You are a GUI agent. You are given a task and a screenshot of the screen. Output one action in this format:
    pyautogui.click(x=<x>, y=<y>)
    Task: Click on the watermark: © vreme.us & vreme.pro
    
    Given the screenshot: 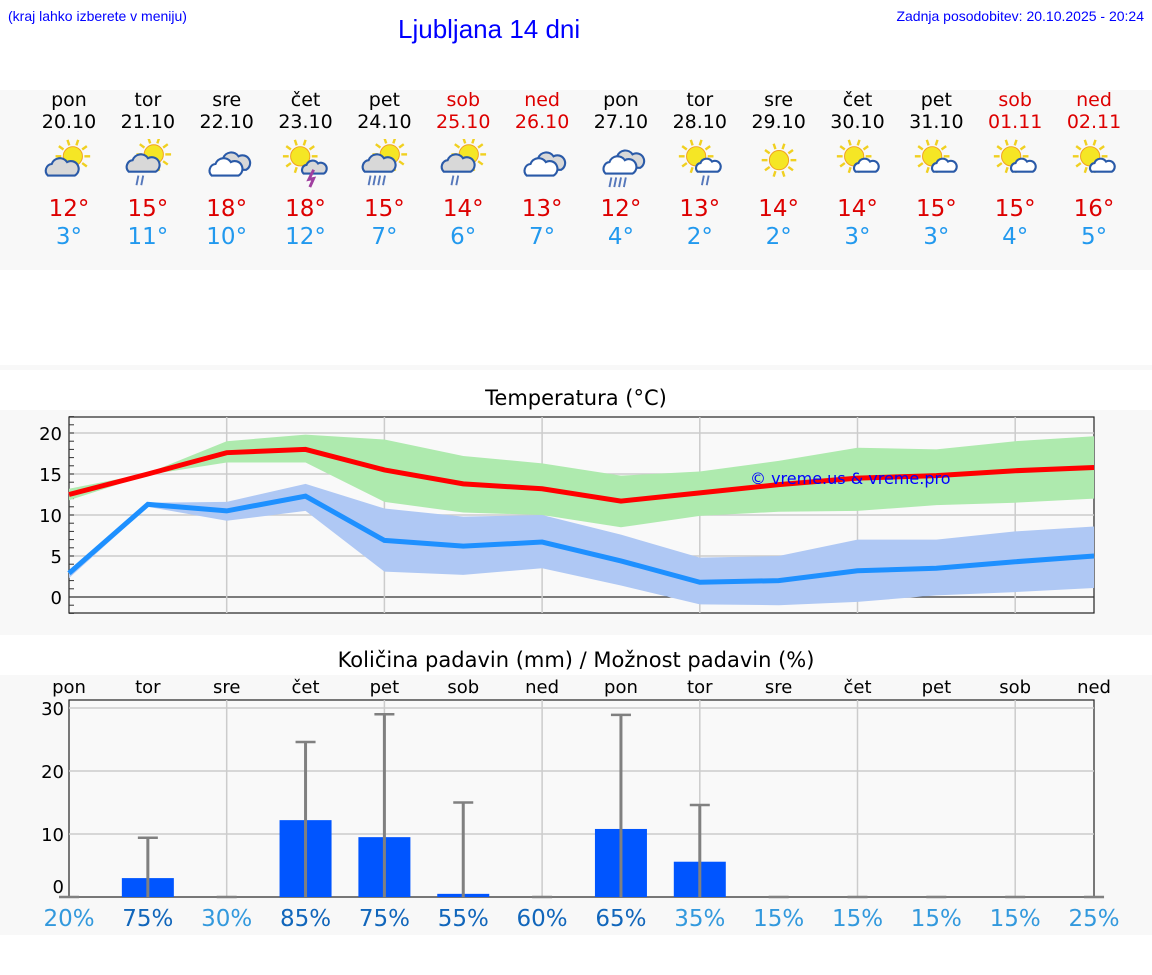 What is the action you would take?
    pyautogui.click(x=850, y=478)
    